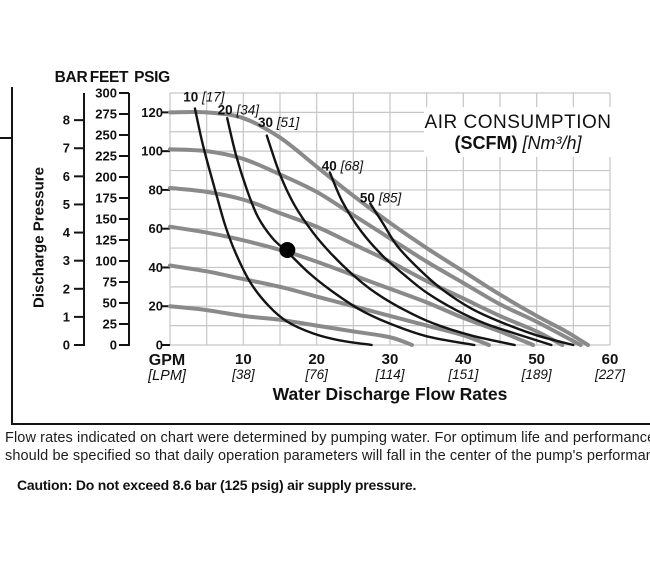 This screenshot has width=650, height=563. I want to click on x-tick-gpm: 50, so click(536, 359).